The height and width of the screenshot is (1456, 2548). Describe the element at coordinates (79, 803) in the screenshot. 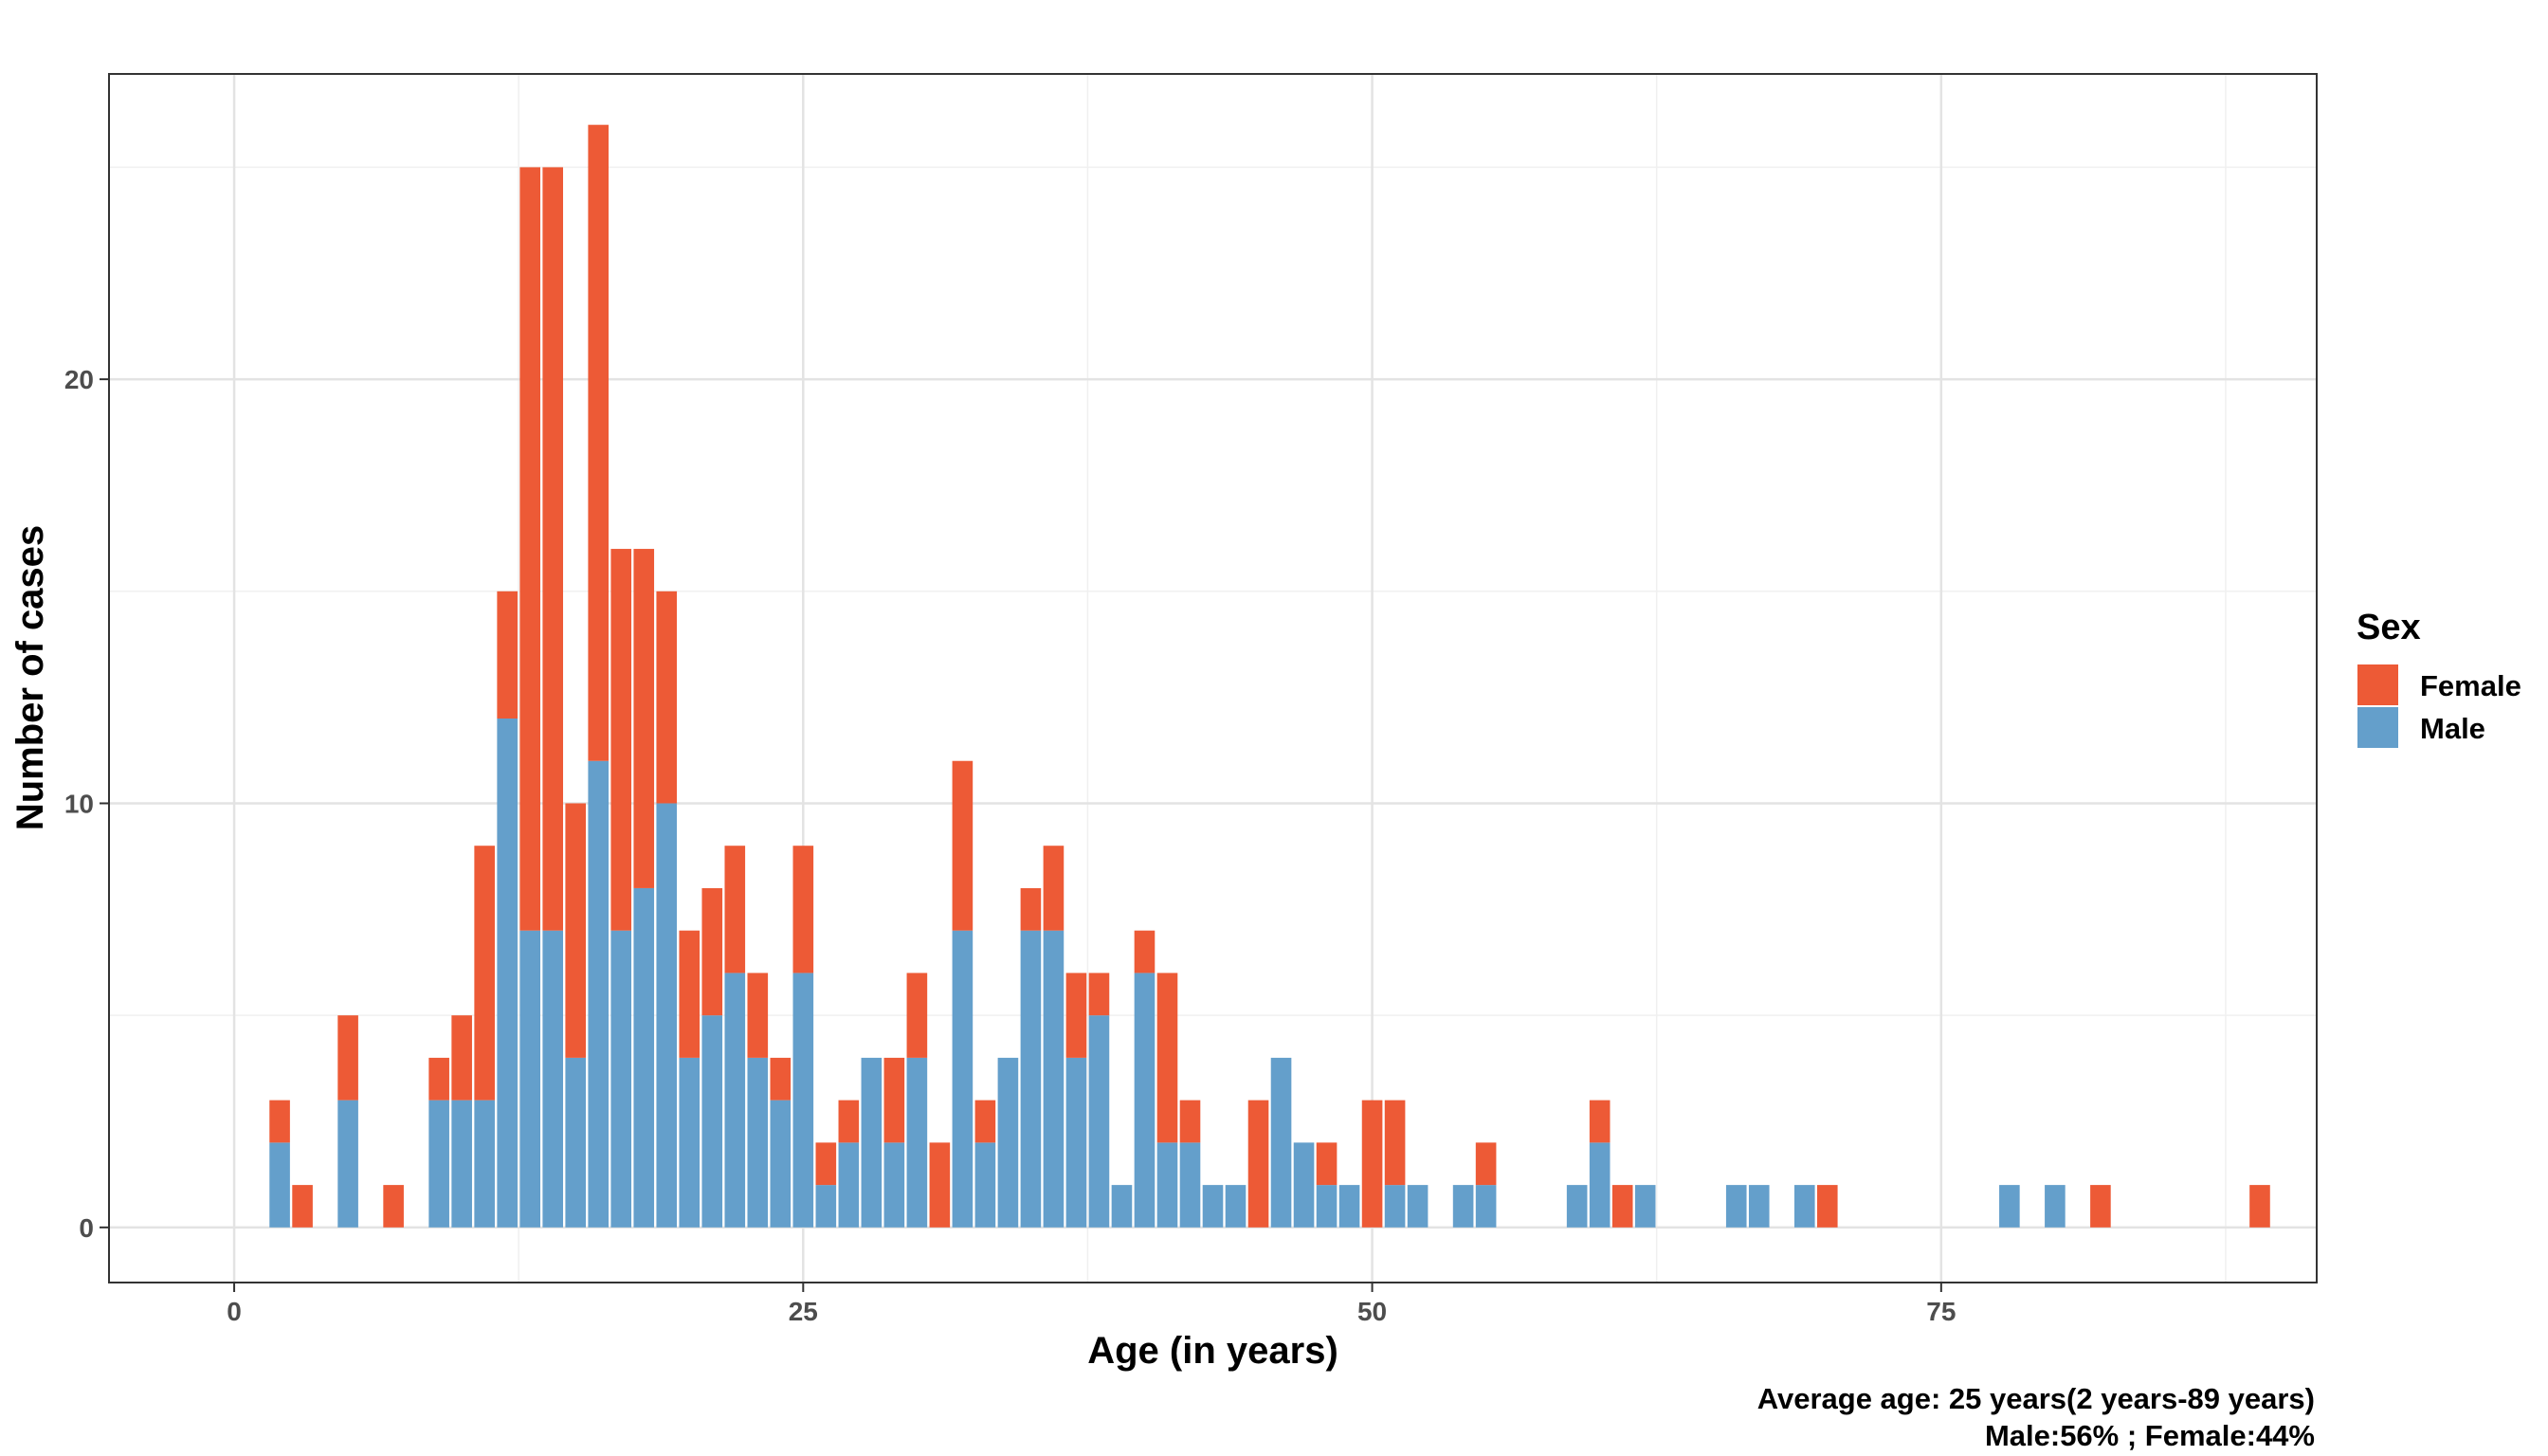

I see `y-tick-label: 10` at that location.